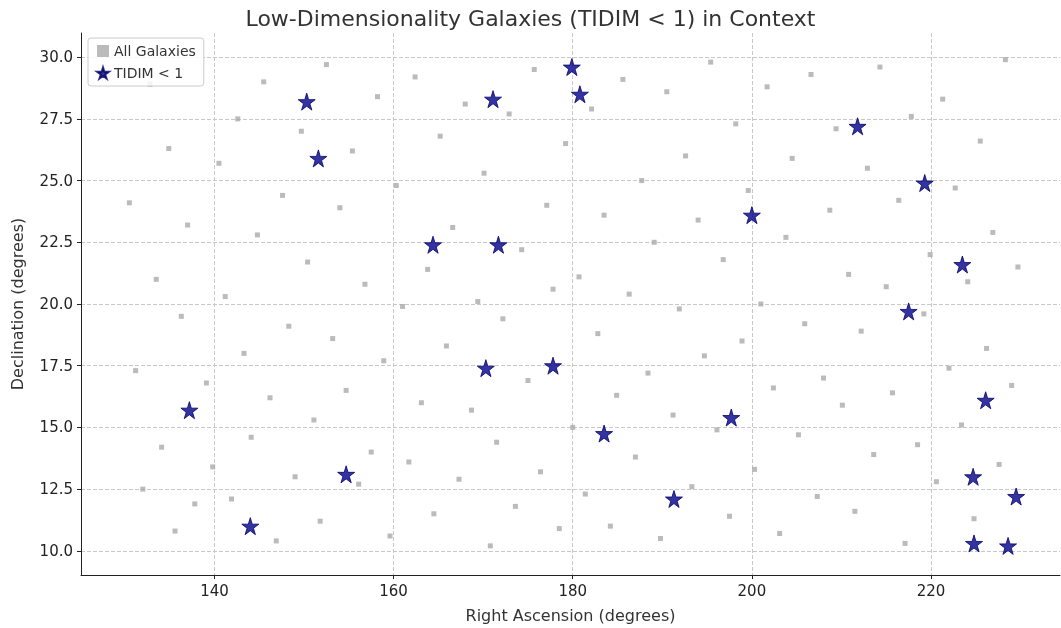 This screenshot has width=1061, height=628. What do you see at coordinates (56, 118) in the screenshot?
I see `y-tick-label: 27.5` at bounding box center [56, 118].